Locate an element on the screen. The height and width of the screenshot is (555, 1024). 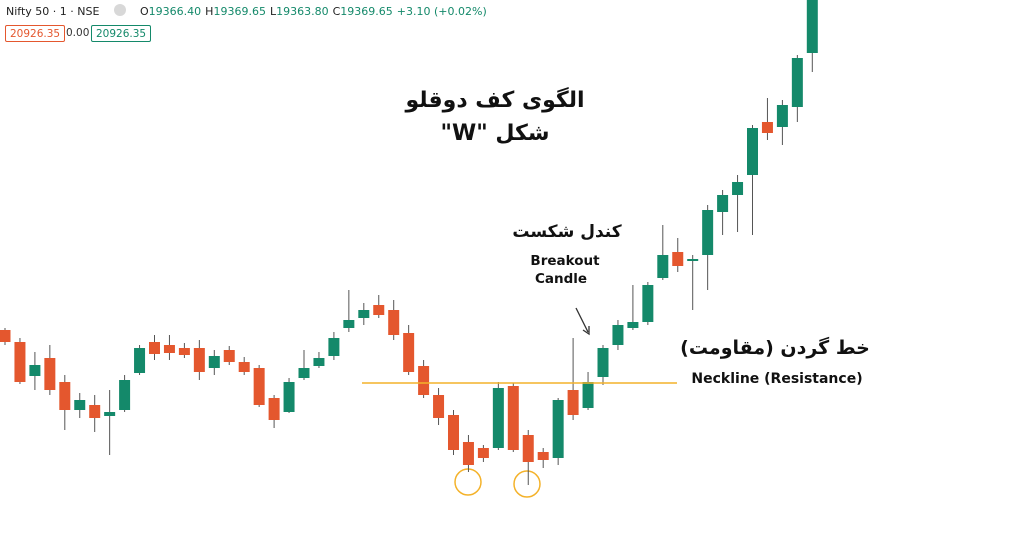
neckline-label: Neckline (Resistance) is located at coordinates (777, 379).